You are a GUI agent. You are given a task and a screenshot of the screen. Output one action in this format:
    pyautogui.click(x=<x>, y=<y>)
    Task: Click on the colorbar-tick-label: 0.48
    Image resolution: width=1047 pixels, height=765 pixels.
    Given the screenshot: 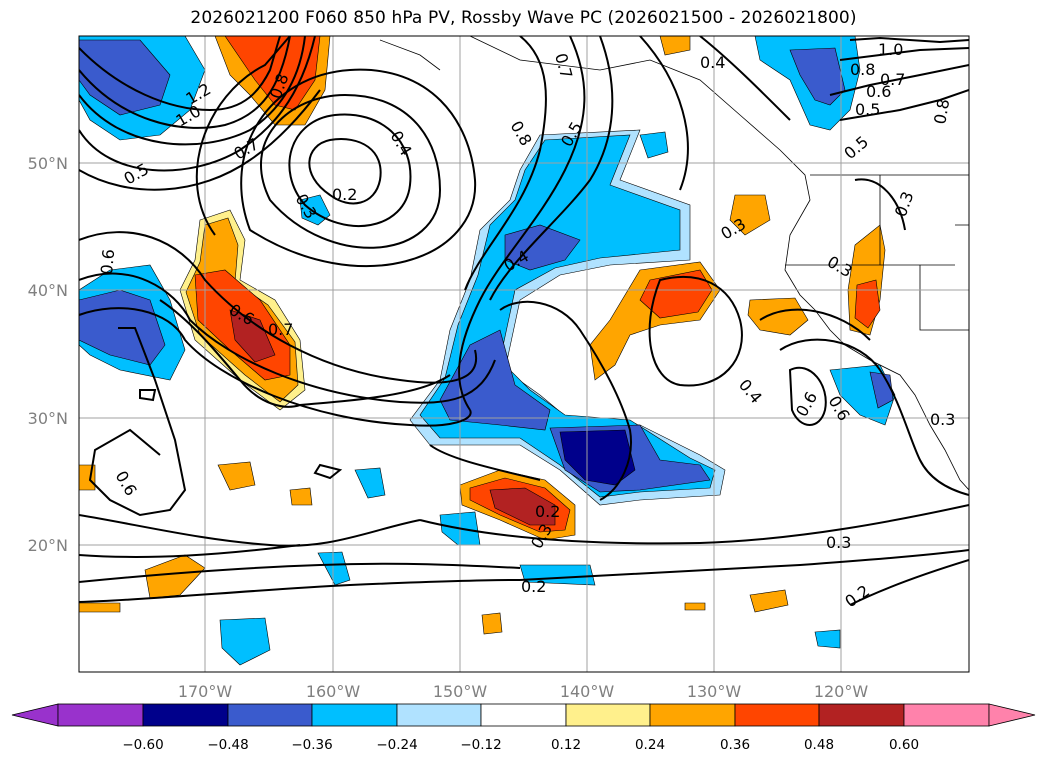 What is the action you would take?
    pyautogui.click(x=819, y=745)
    